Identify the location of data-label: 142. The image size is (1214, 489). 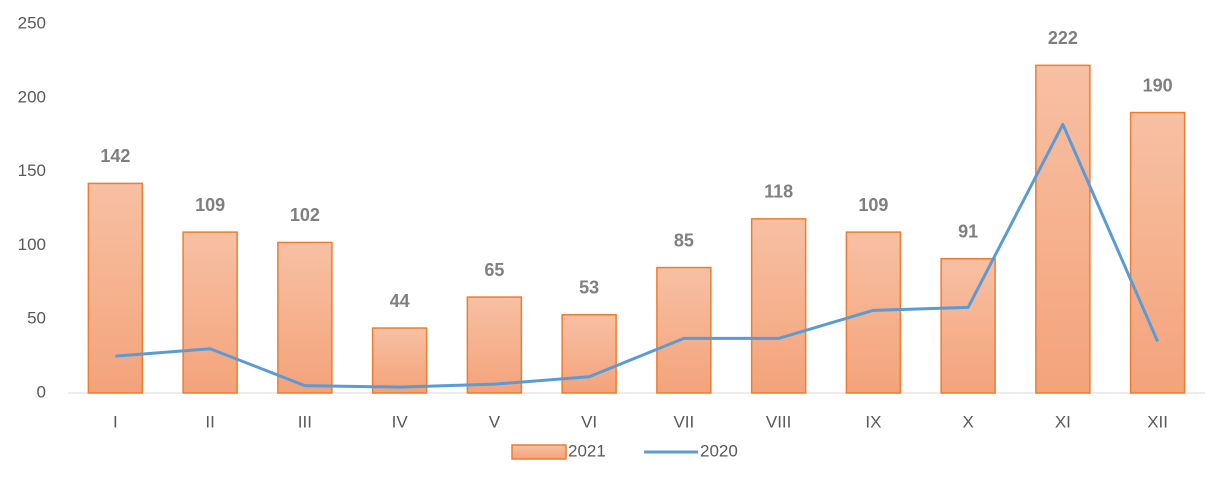
(115, 156).